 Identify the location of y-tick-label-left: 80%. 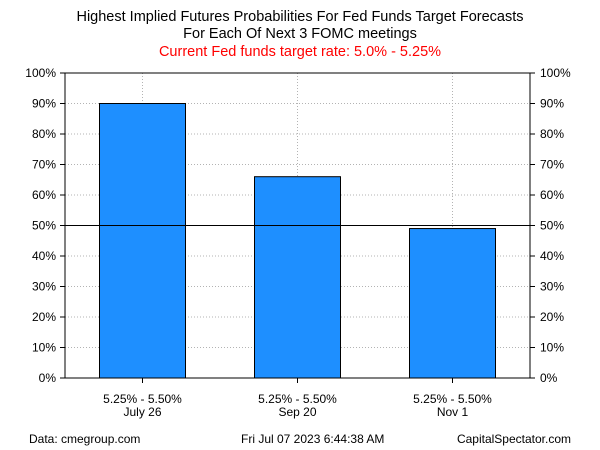
(44, 134).